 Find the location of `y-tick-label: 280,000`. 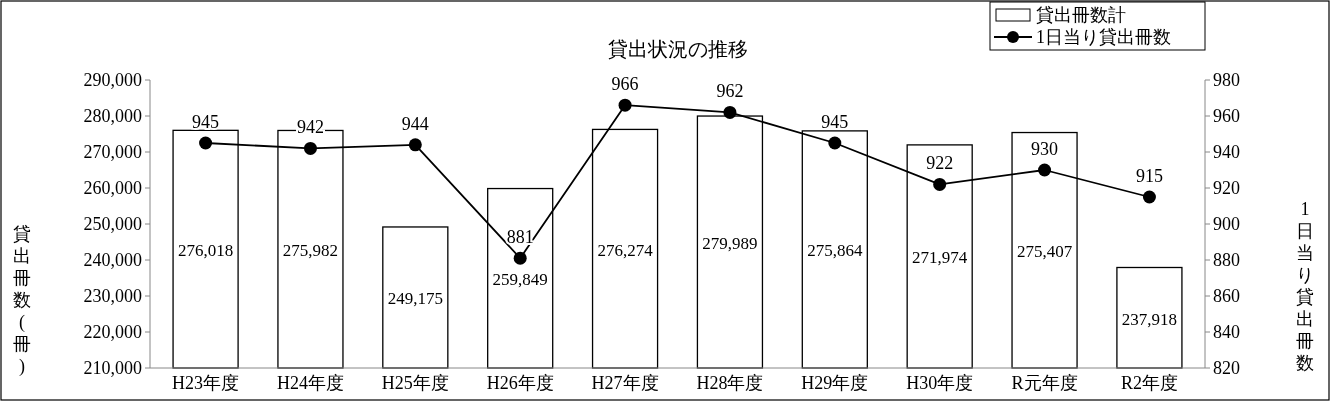

y-tick-label: 280,000 is located at coordinates (112, 116).